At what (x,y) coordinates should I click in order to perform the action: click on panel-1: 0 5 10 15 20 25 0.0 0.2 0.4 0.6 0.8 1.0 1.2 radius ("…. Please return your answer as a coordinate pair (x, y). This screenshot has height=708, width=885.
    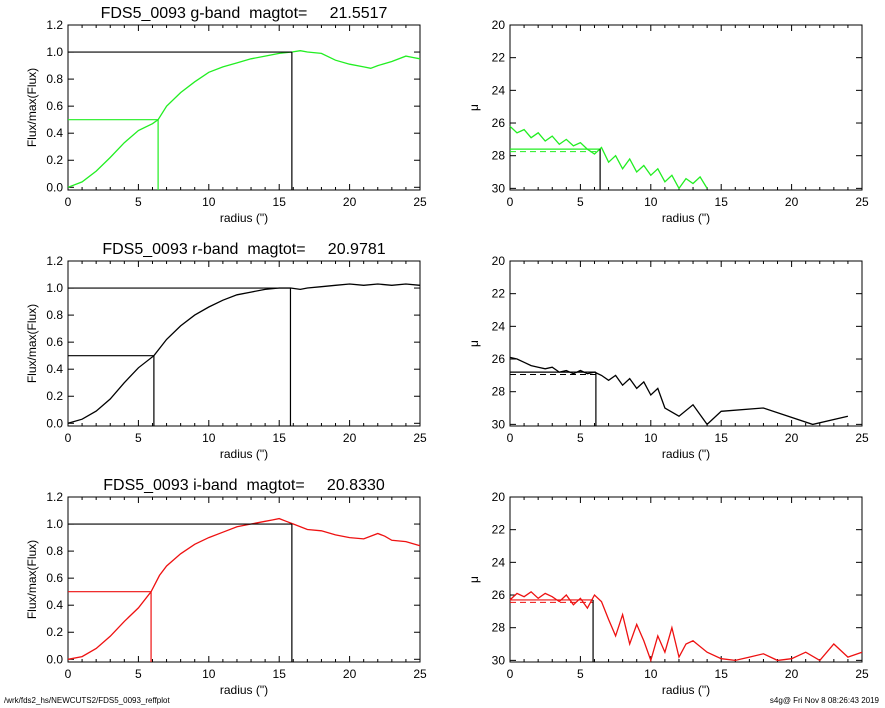
    Looking at the image, I should click on (226, 115).